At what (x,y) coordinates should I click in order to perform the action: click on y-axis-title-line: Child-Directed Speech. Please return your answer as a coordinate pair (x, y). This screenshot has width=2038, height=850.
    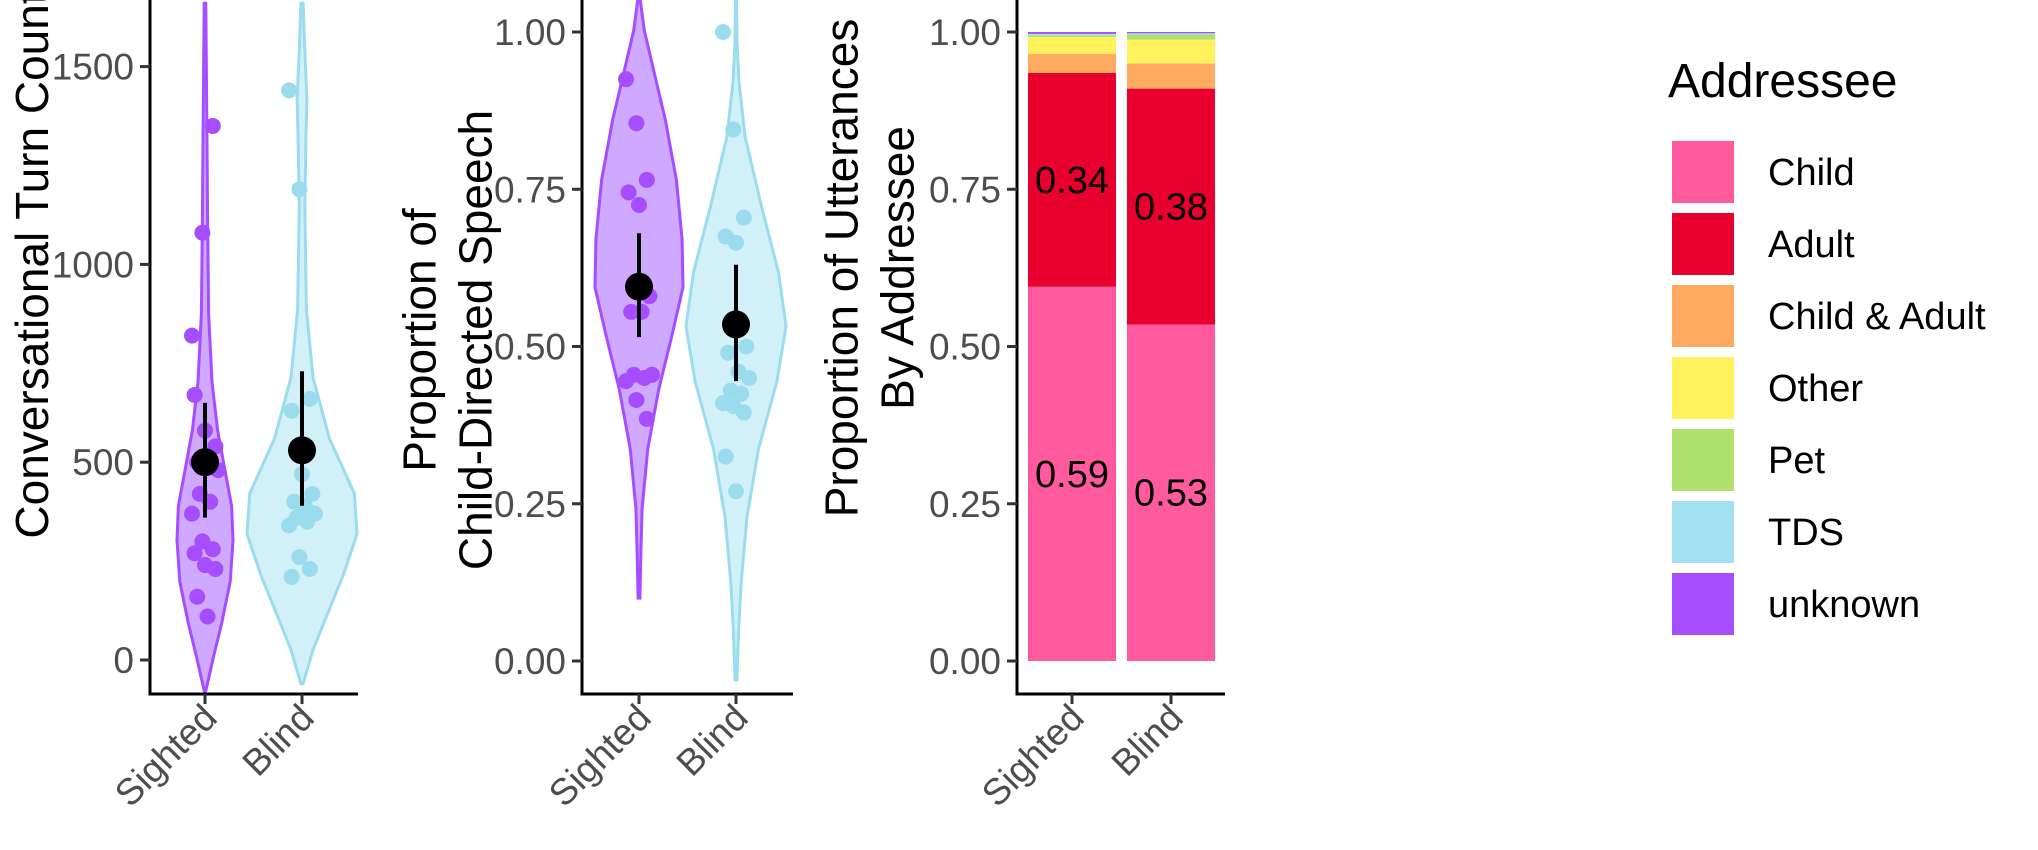
    Looking at the image, I should click on (476, 340).